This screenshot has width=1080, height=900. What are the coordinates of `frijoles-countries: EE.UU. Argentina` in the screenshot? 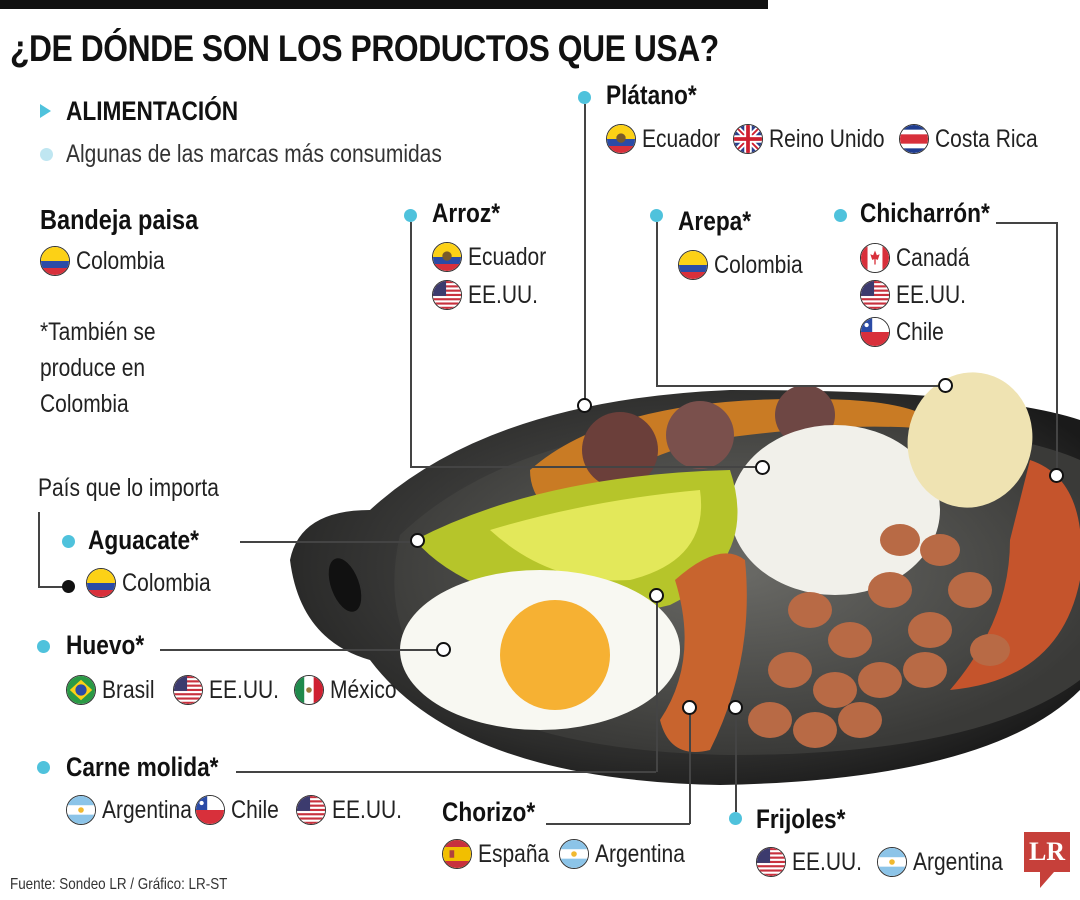 It's located at (891, 862).